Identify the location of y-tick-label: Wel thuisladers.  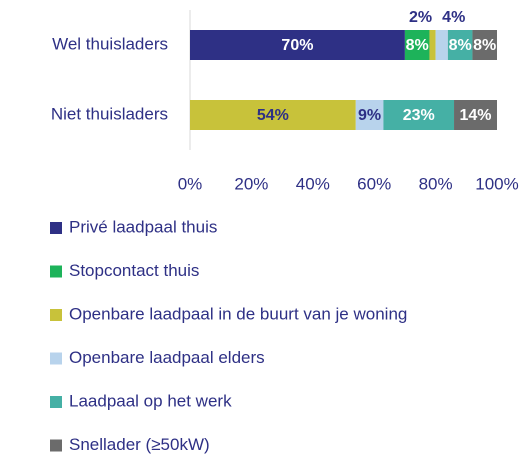
(110, 43).